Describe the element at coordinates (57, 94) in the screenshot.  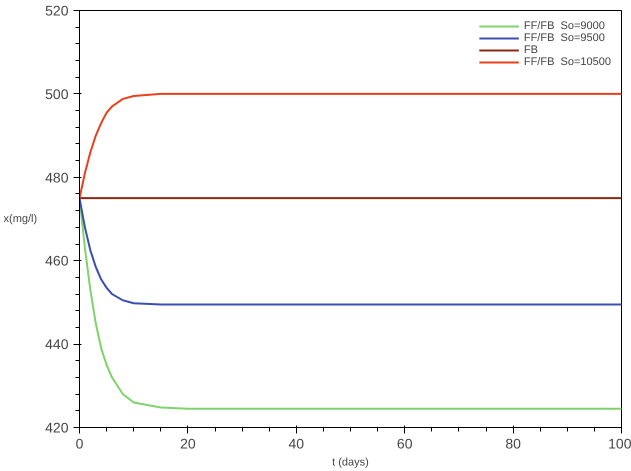
I see `y-tick-label: 500` at that location.